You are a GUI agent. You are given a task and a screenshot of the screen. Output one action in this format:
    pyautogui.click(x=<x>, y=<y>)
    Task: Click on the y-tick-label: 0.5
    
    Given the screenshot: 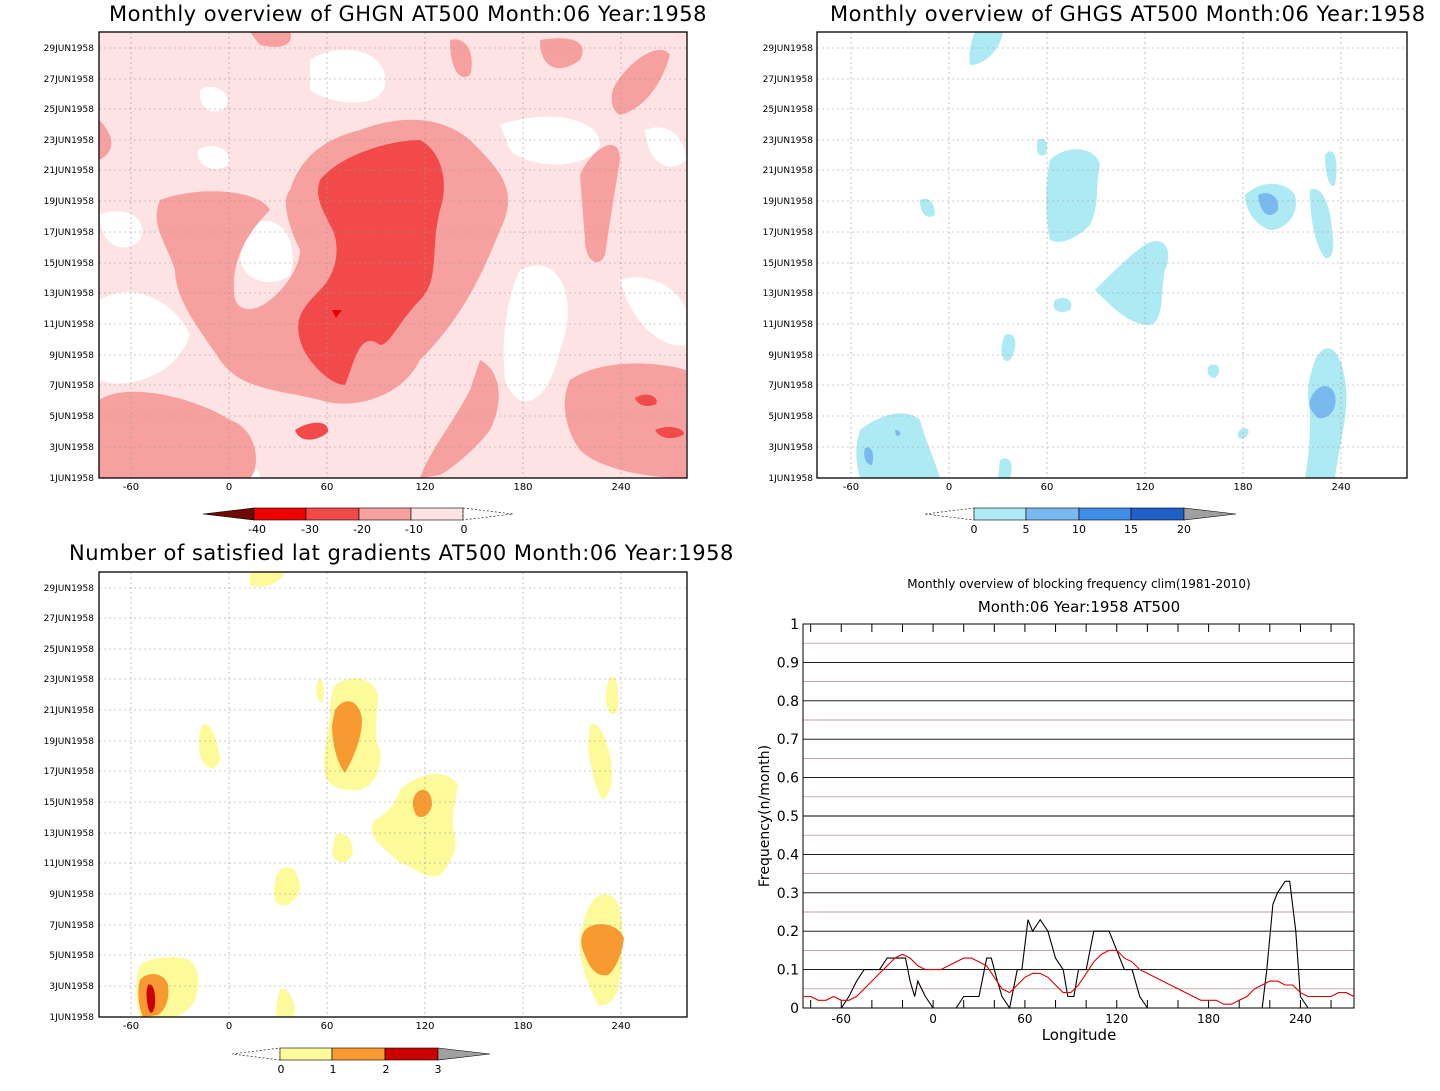 What is the action you would take?
    pyautogui.click(x=788, y=817)
    